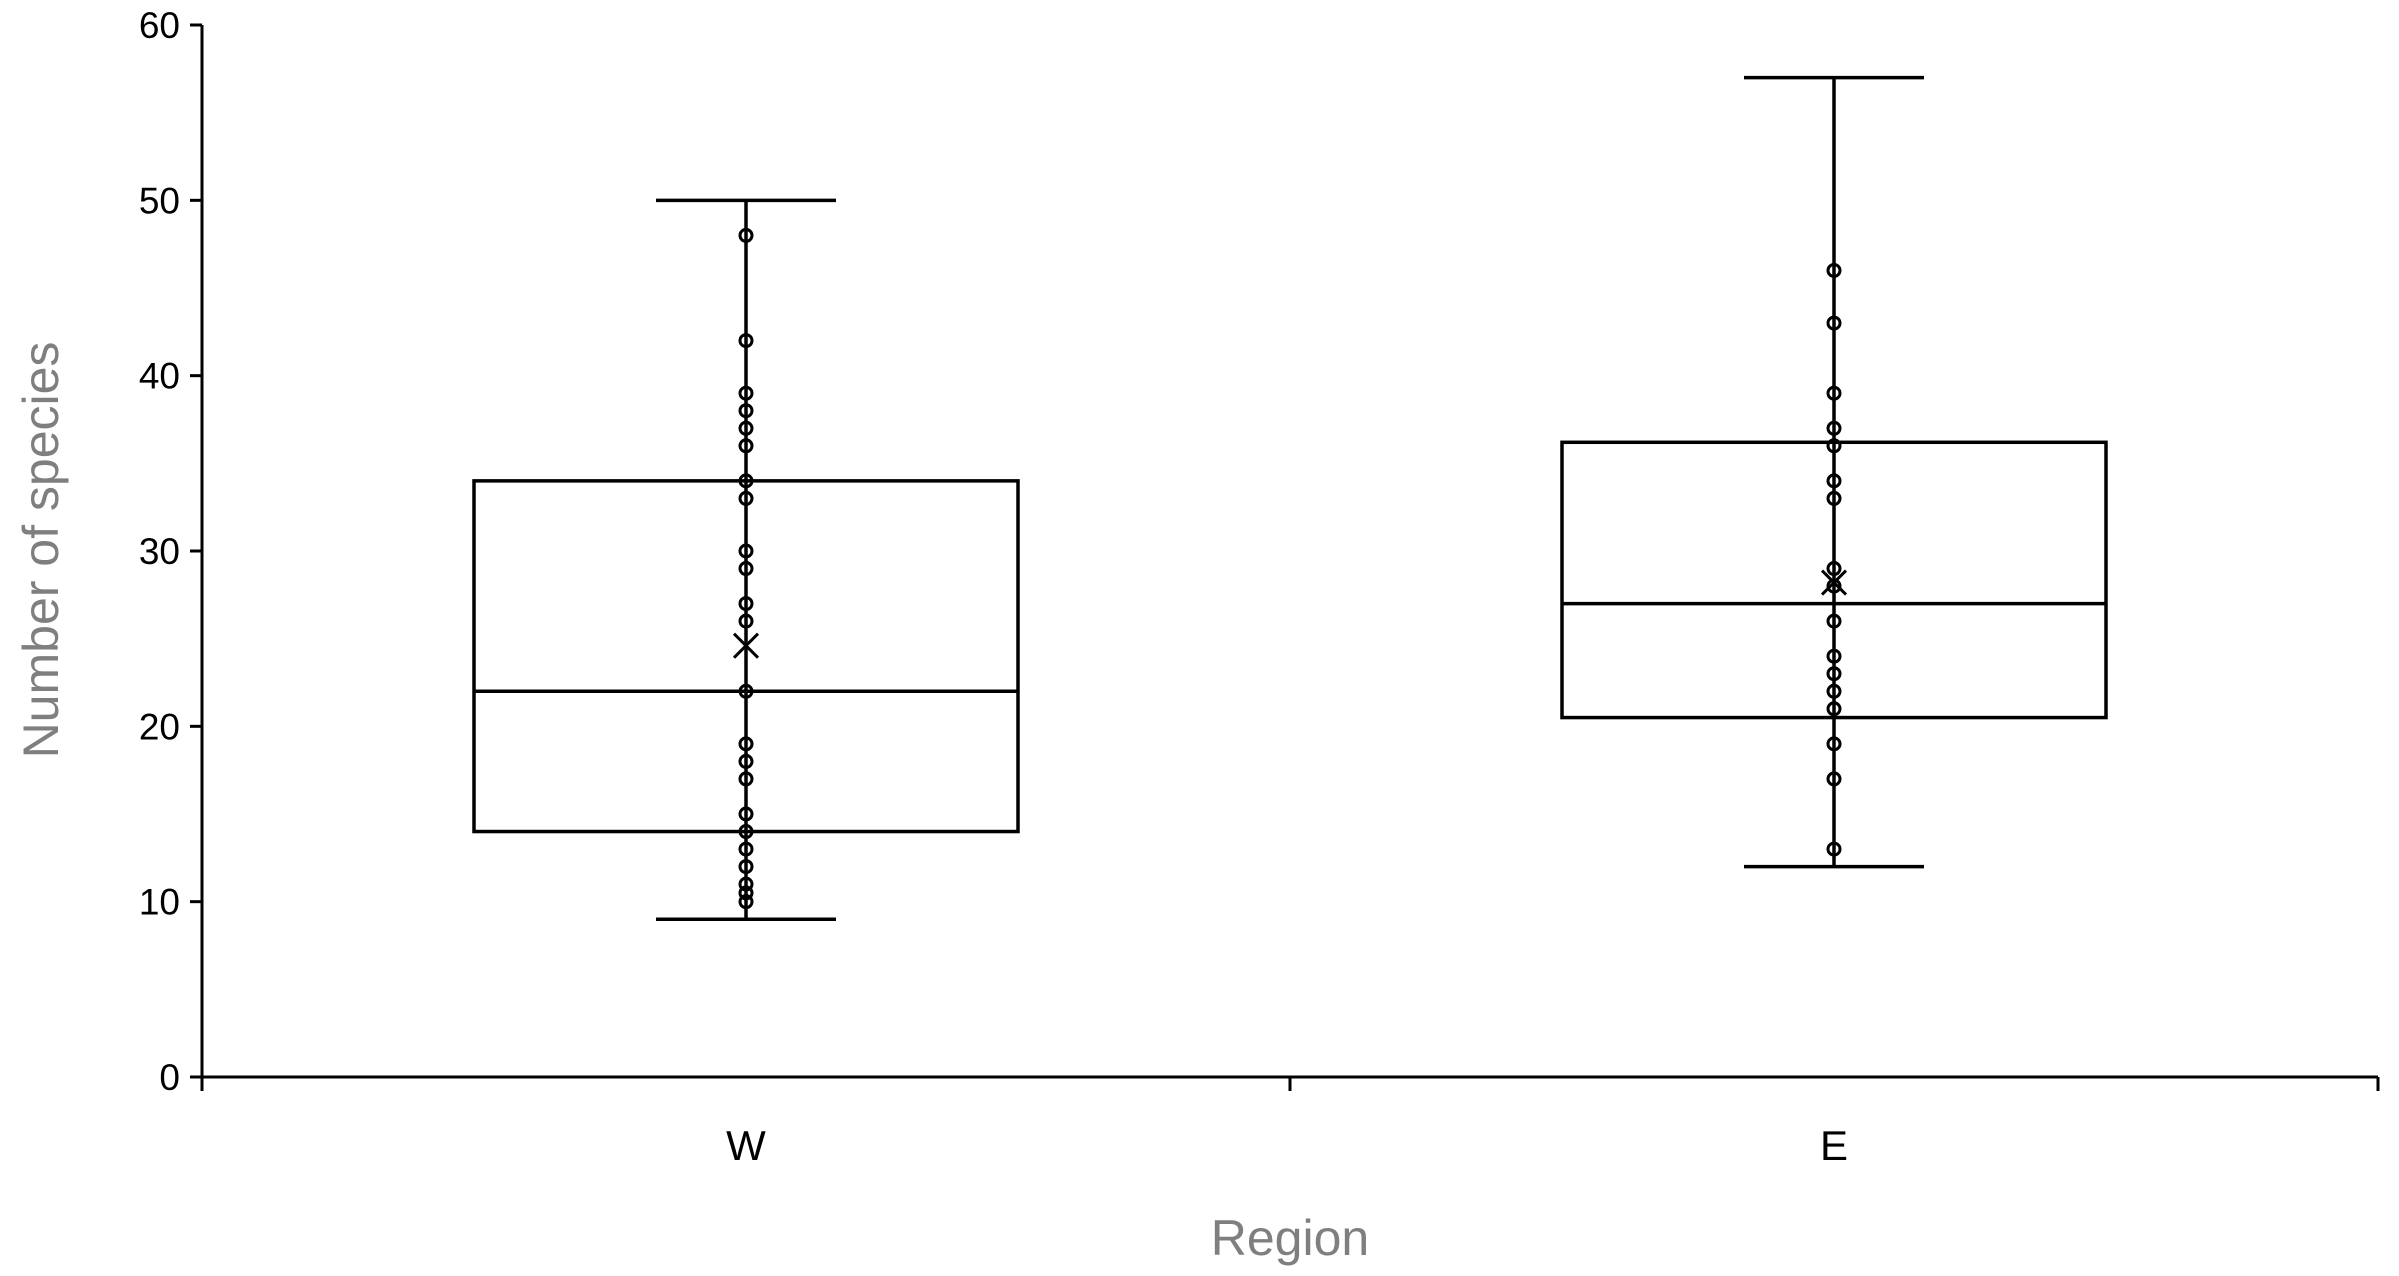  Describe the element at coordinates (169, 1077) in the screenshot. I see `y-tick-label: 0` at that location.